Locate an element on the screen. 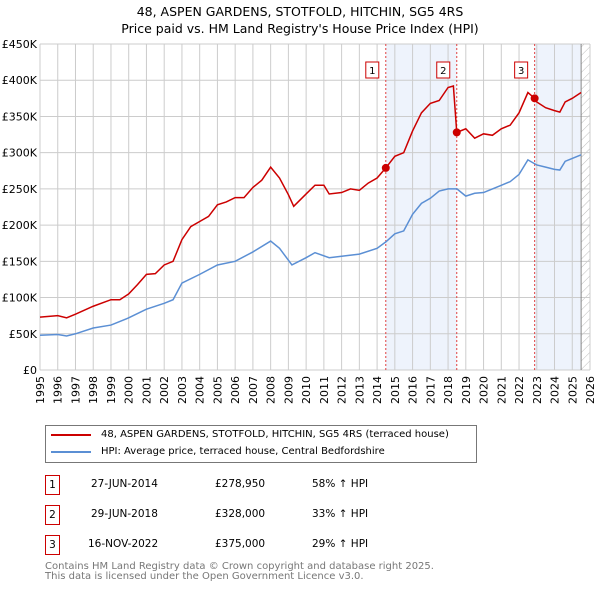 The height and width of the screenshot is (590, 600). x-tick-label: 2001 is located at coordinates (146, 390).